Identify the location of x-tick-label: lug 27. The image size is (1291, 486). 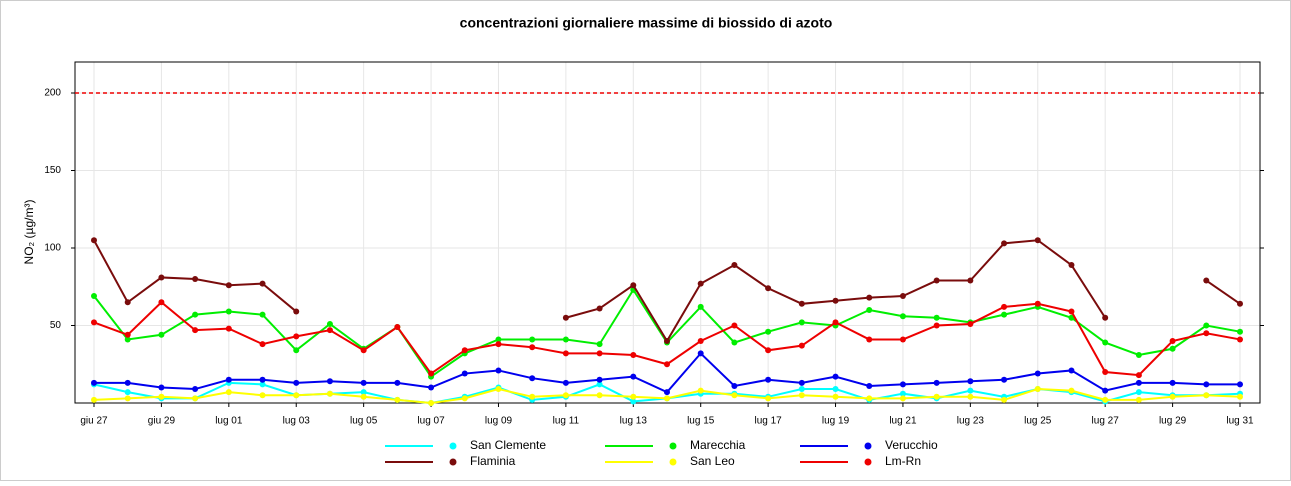
(1106, 421).